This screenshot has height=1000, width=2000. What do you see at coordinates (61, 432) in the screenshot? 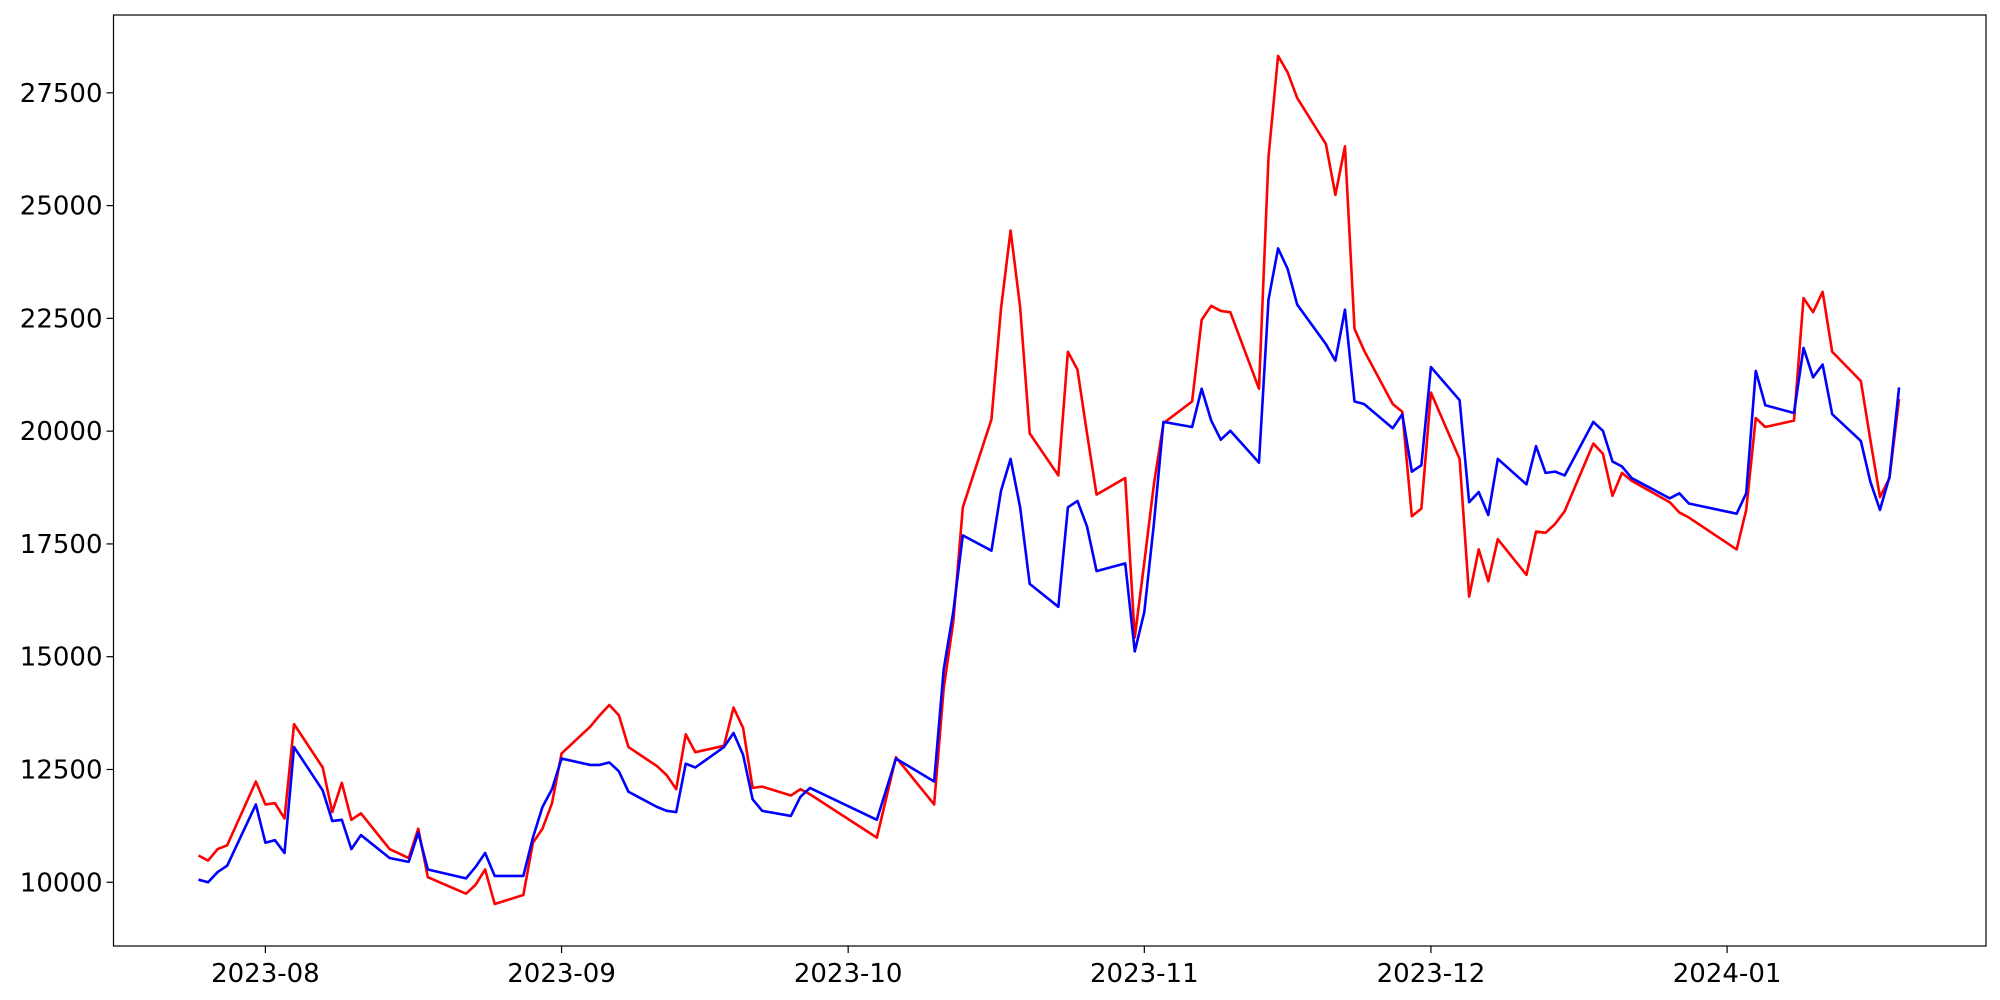
I see `y-tick-label: 20000` at bounding box center [61, 432].